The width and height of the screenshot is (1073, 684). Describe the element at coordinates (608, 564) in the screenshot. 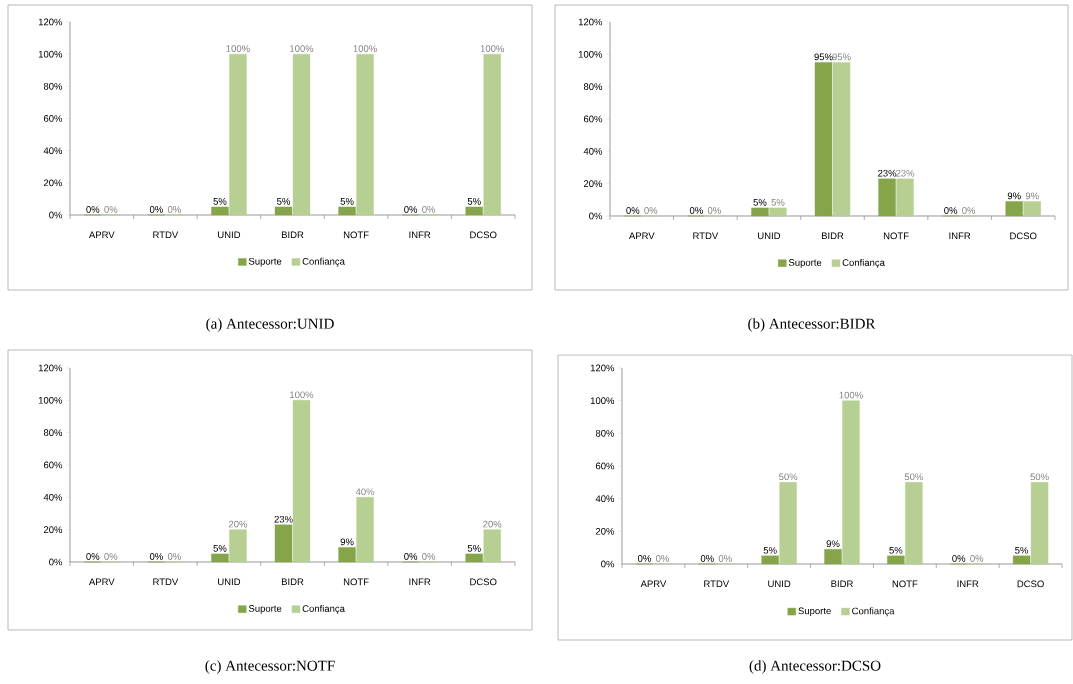

I see `y-tick-label: 0%` at that location.